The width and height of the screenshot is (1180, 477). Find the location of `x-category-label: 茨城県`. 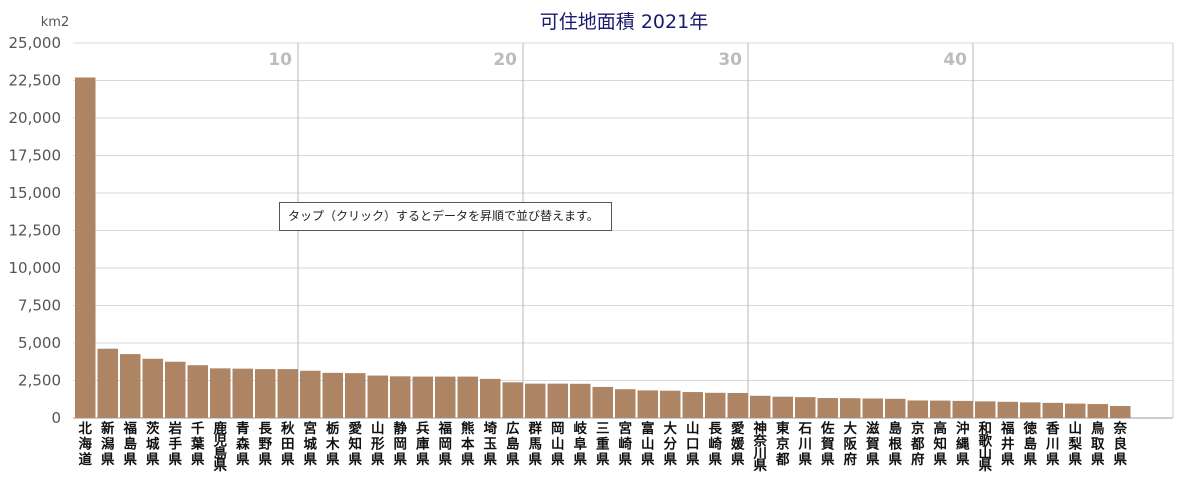

x-category-label: 茨城県 is located at coordinates (153, 444).